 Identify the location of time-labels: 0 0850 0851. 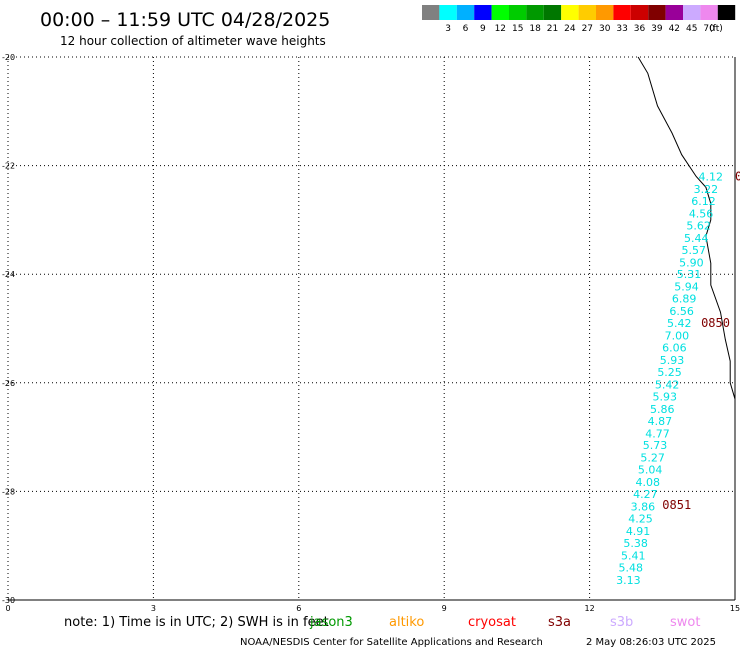
(701, 340).